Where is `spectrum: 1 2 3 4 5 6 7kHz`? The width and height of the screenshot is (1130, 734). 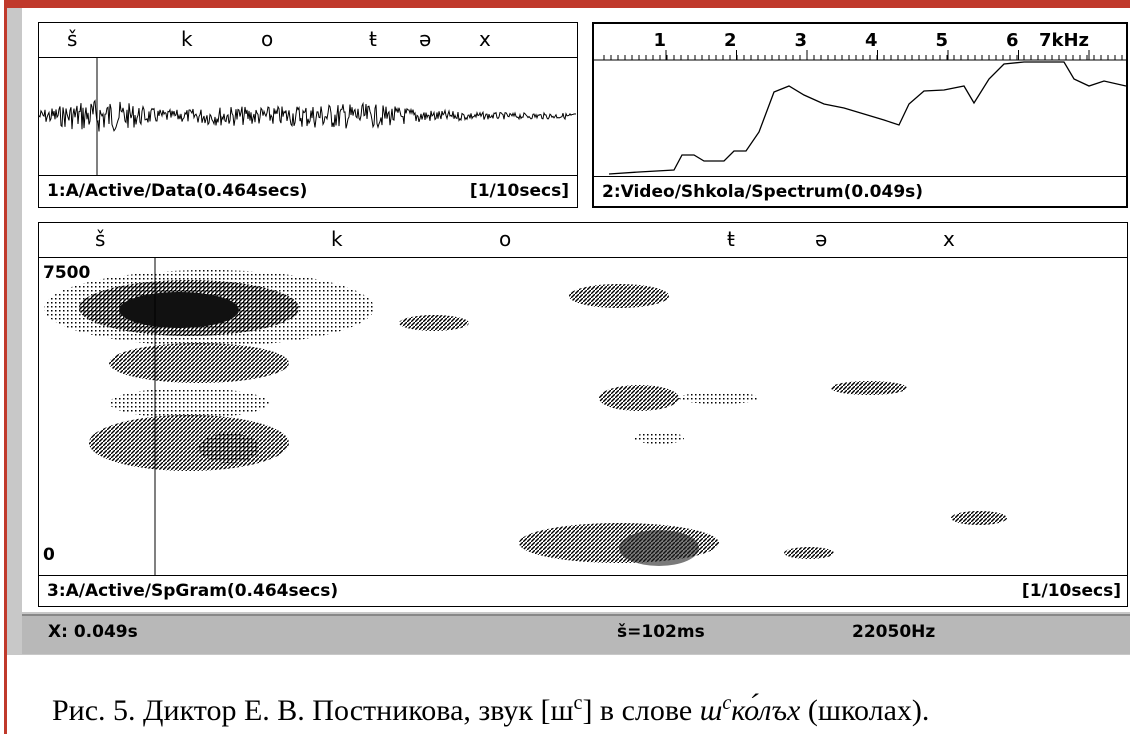
spectrum: 1 2 3 4 5 6 7kHz is located at coordinates (860, 102).